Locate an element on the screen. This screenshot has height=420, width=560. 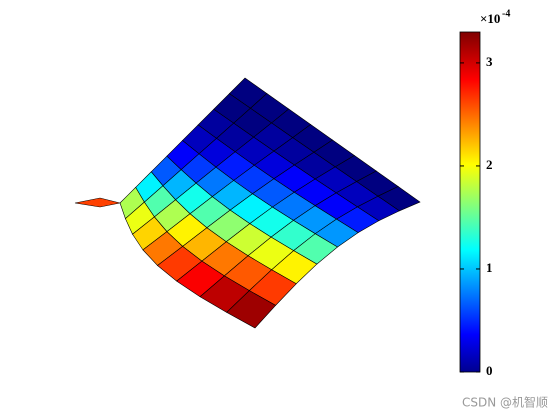
colorbar is located at coordinates (470, 202).